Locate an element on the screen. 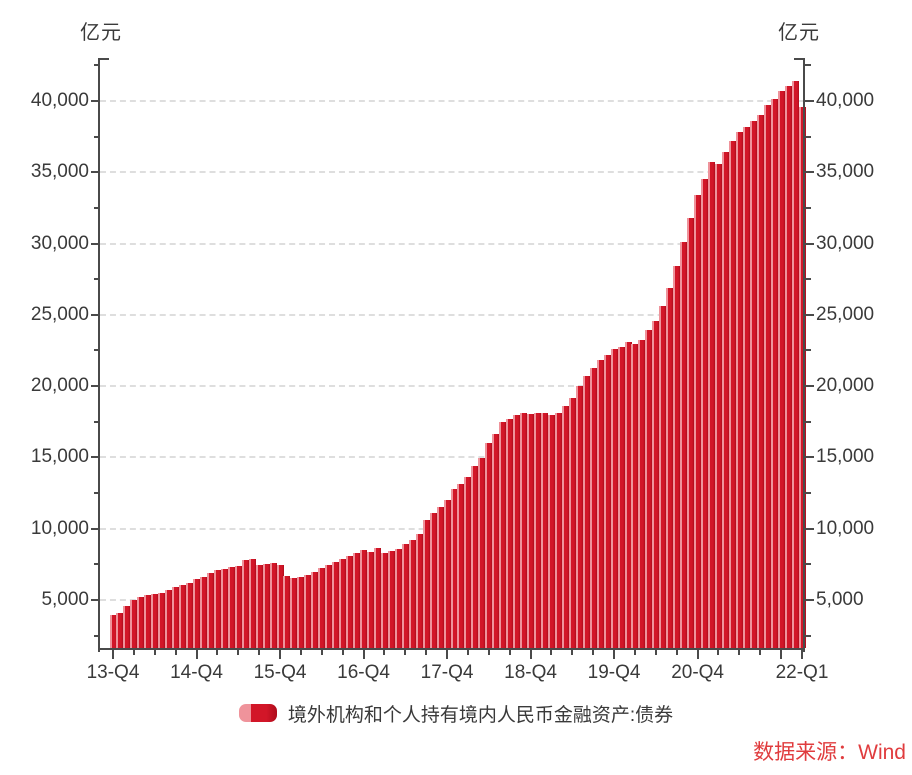  x-axis-label: 18-Q4 is located at coordinates (530, 672).